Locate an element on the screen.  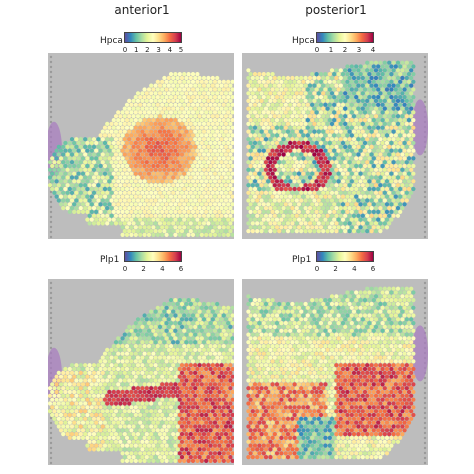
legend-gene-label: Hpca is located at coordinates (111, 41).